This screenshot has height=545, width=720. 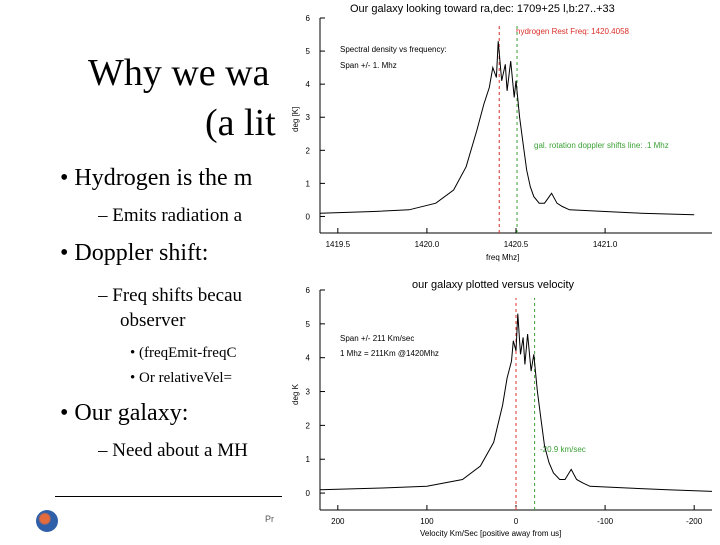 I want to click on bullet-observer: observer, so click(x=153, y=320).